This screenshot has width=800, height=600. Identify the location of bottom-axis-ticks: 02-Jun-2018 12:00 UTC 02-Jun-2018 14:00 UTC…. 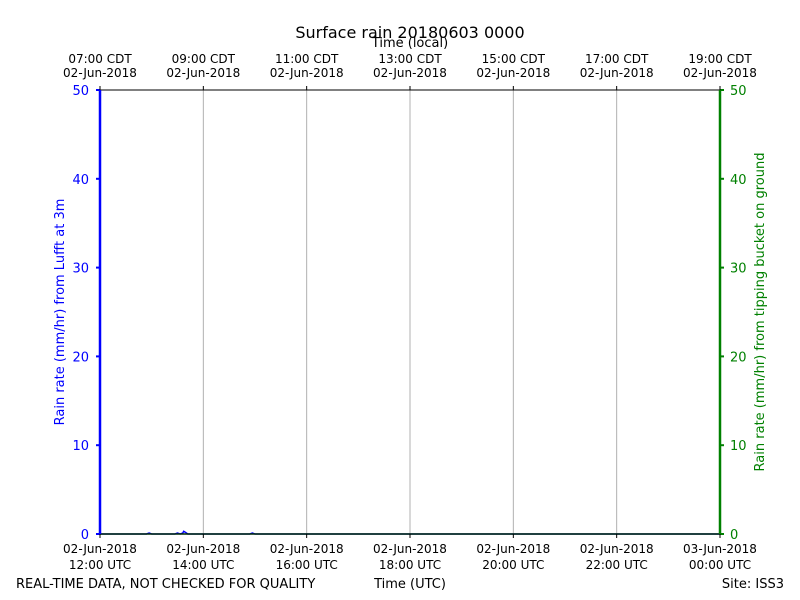
(410, 553).